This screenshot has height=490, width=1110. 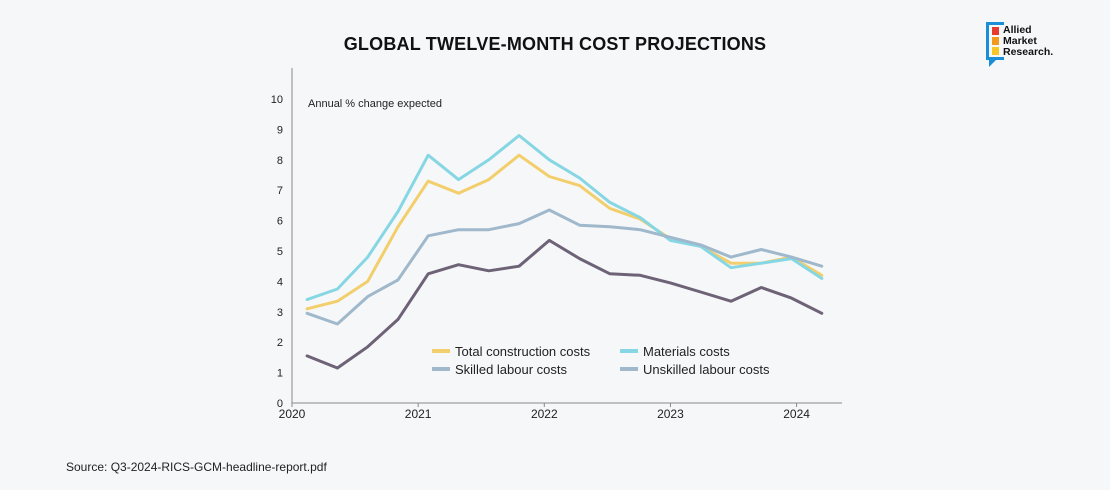 I want to click on x-tick-label: 2022, so click(x=544, y=414).